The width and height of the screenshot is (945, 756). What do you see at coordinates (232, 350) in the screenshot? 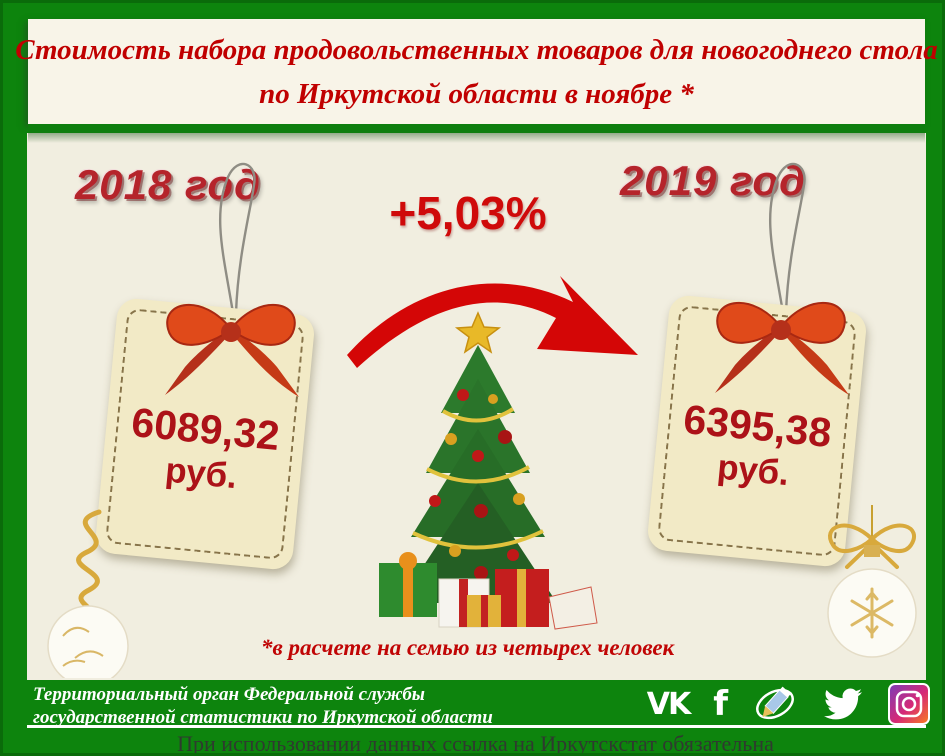
I see `ribbon-bow-left-icon` at bounding box center [232, 350].